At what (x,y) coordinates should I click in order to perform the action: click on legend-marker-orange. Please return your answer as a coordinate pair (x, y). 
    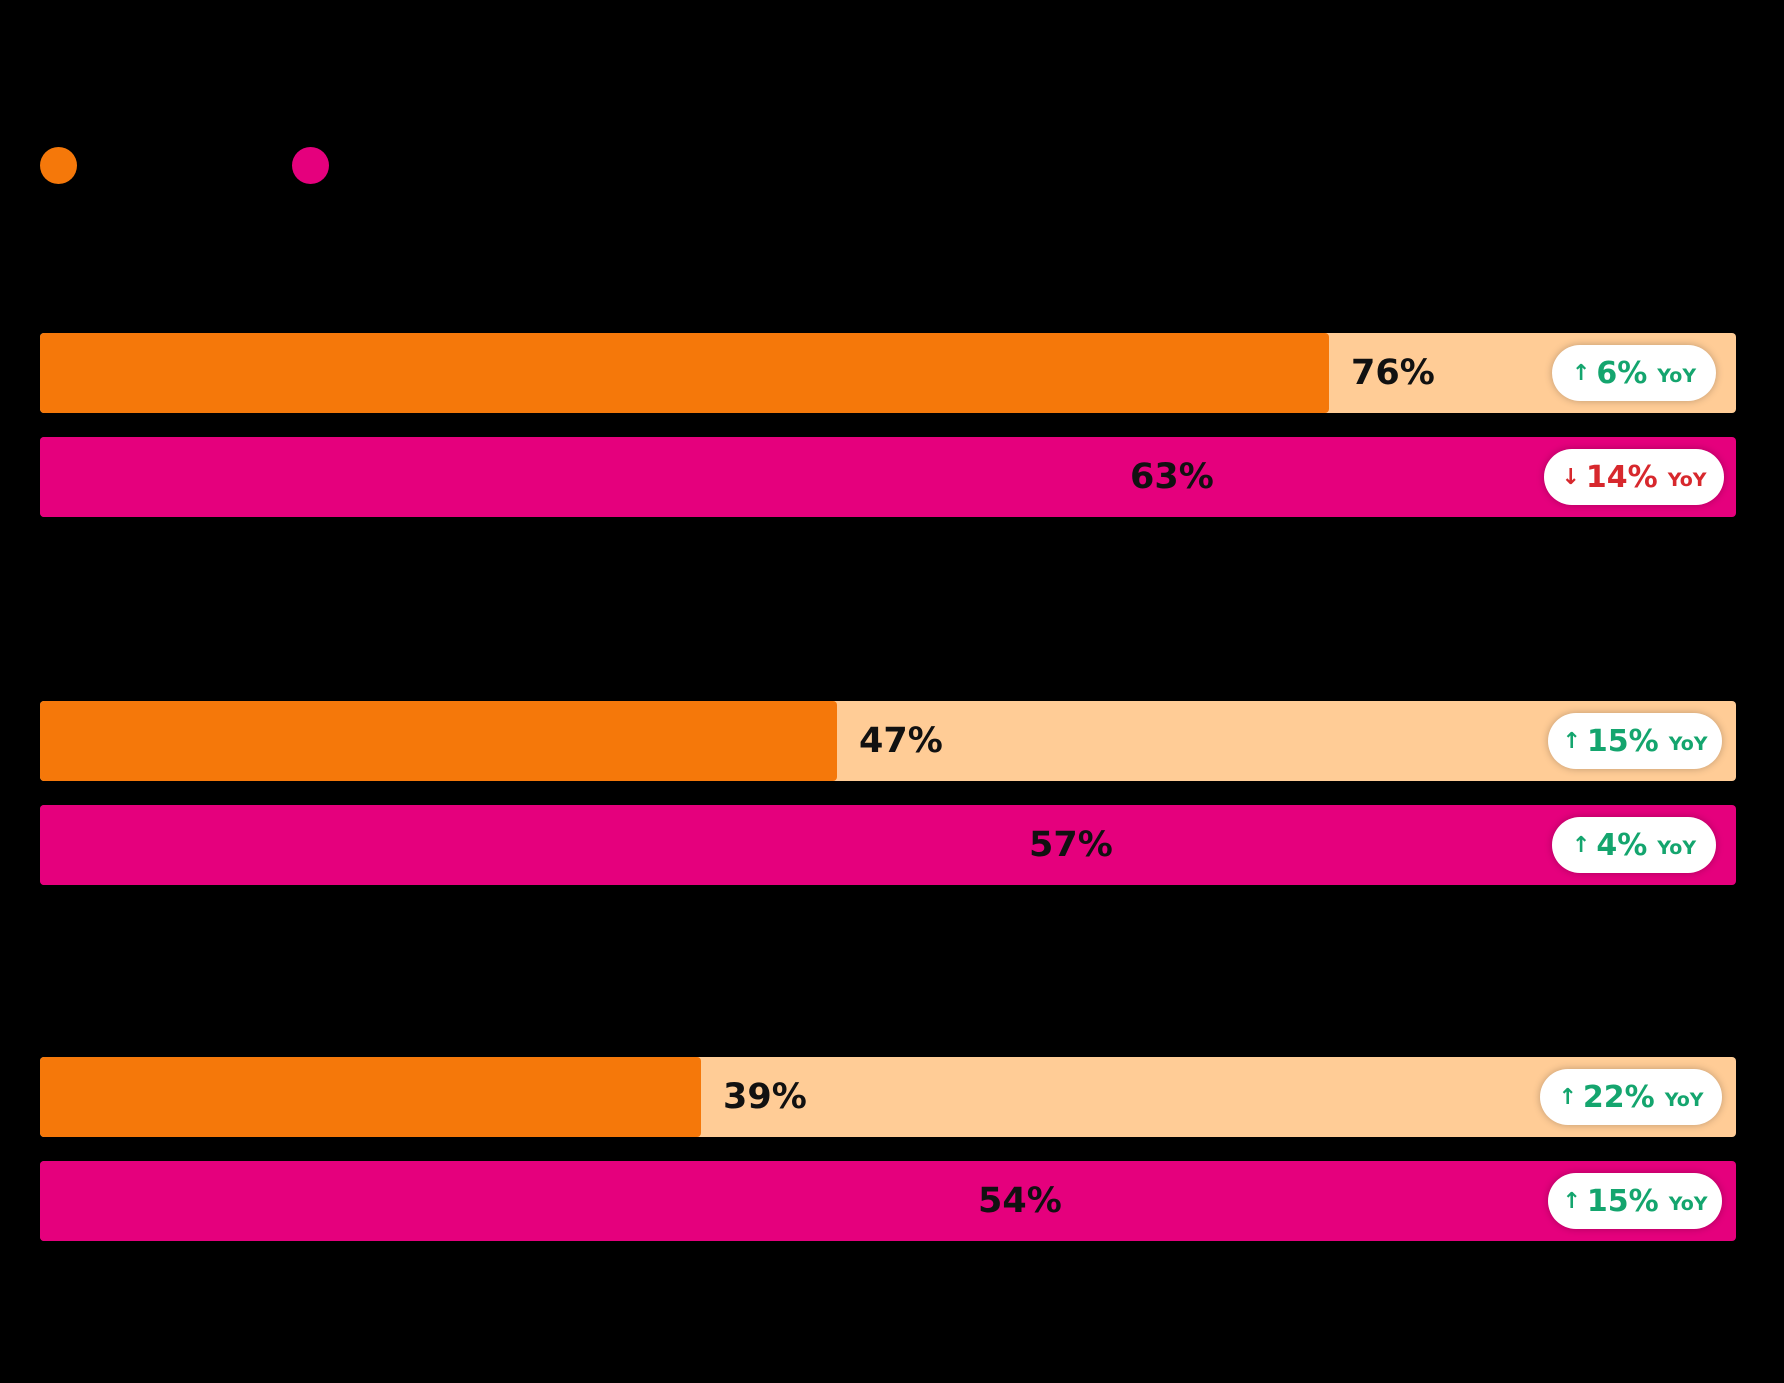
    Looking at the image, I should click on (58, 165).